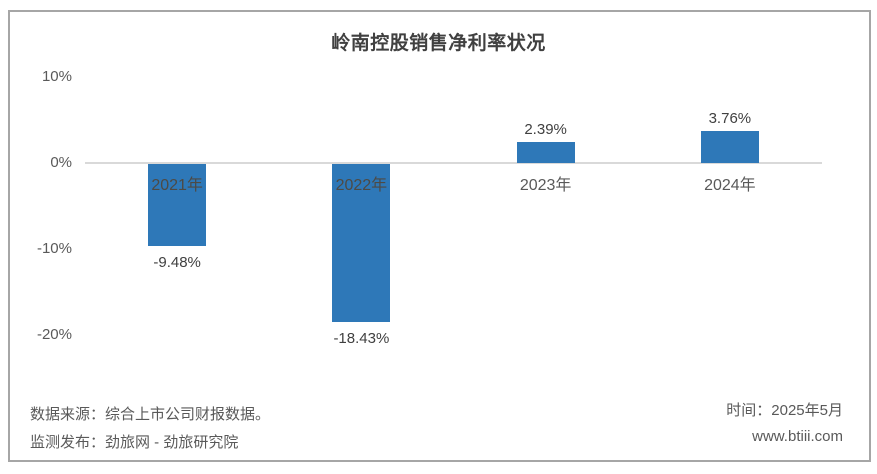 The height and width of the screenshot is (474, 877). What do you see at coordinates (54, 248) in the screenshot?
I see `y-tick-label: -10%` at bounding box center [54, 248].